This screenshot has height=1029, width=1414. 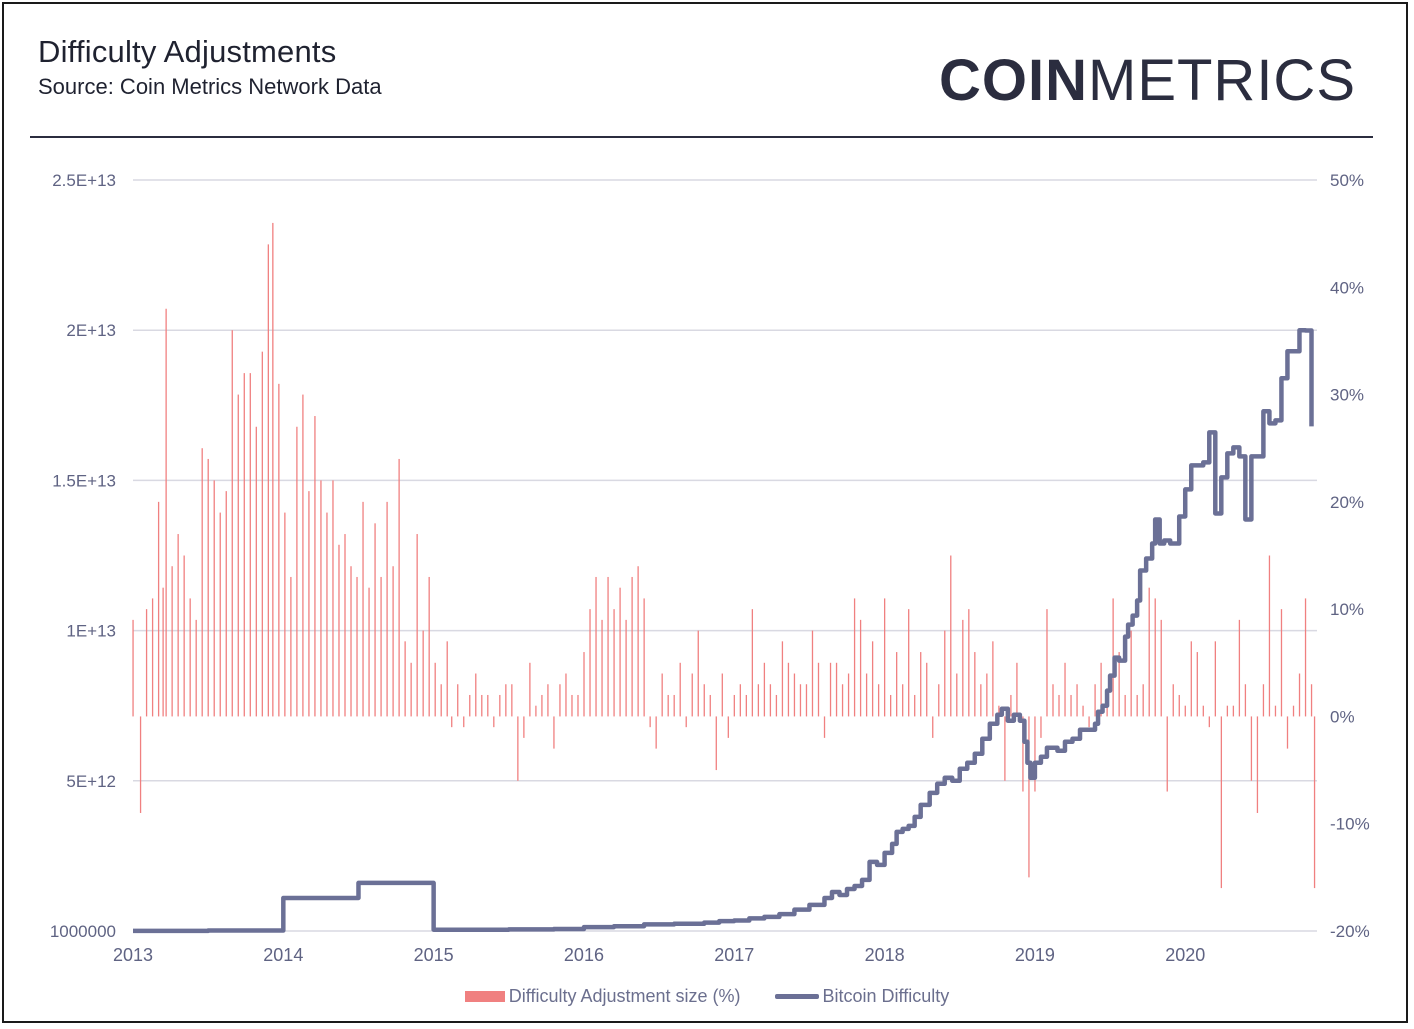 What do you see at coordinates (1347, 609) in the screenshot?
I see `right-tick-label: 10%` at bounding box center [1347, 609].